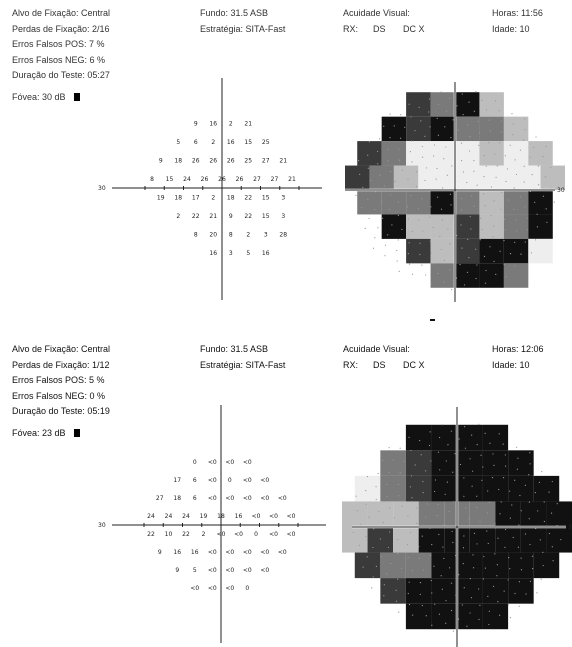 The width and height of the screenshot is (572, 647). What do you see at coordinates (351, 364) in the screenshot?
I see `rx-label: RX:` at bounding box center [351, 364].